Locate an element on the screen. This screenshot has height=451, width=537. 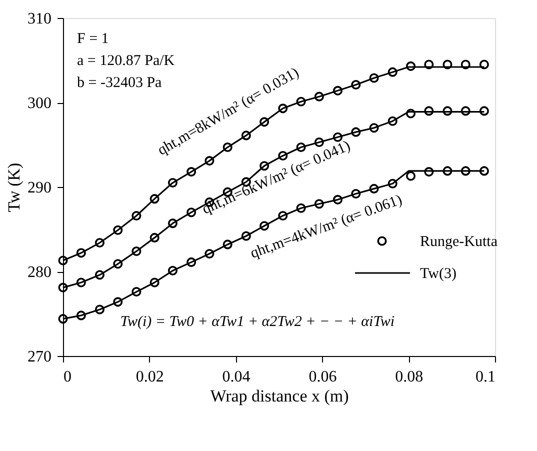
x-tick-label: 0.08 is located at coordinates (409, 377).